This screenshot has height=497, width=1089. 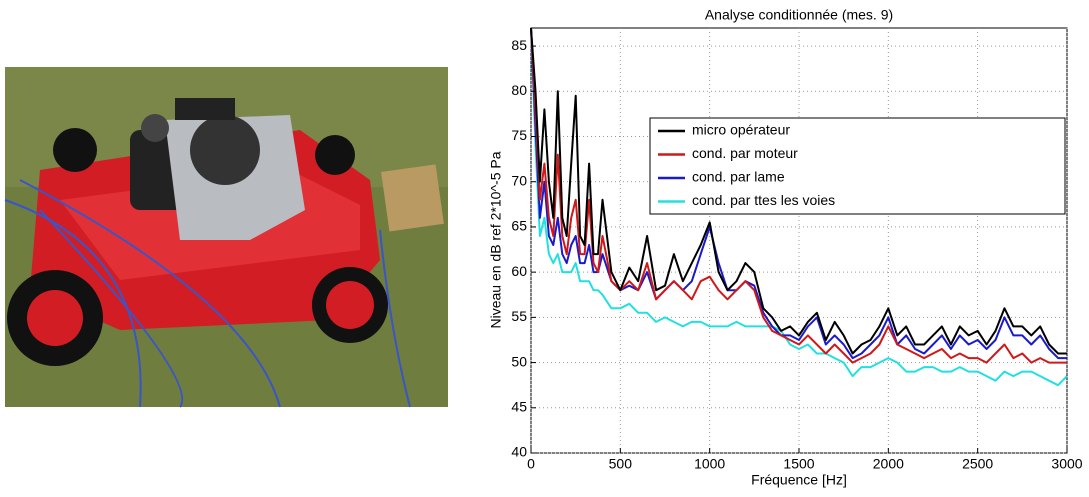 I want to click on x-tick-label: 1500, so click(x=798, y=464).